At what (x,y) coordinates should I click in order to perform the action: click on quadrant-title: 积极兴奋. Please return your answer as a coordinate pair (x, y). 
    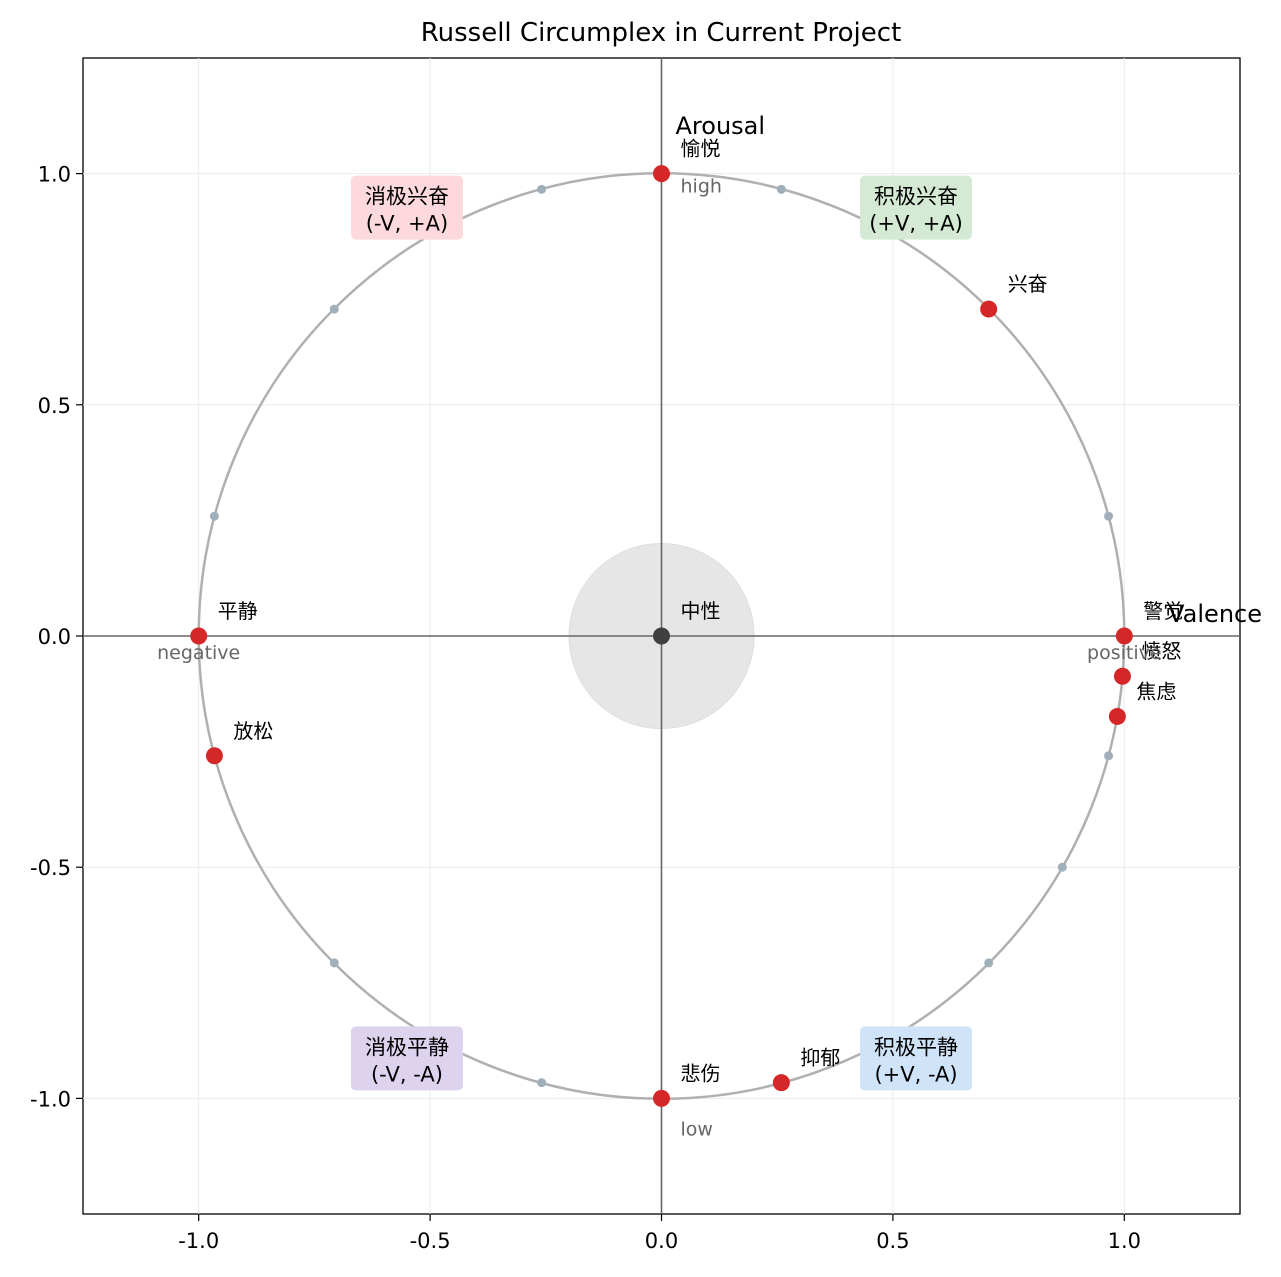
    Looking at the image, I should click on (916, 197).